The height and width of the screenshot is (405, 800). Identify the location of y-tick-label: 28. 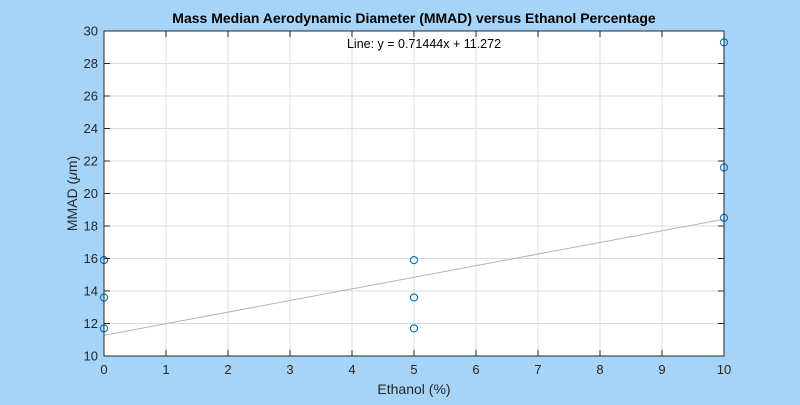
(91, 63).